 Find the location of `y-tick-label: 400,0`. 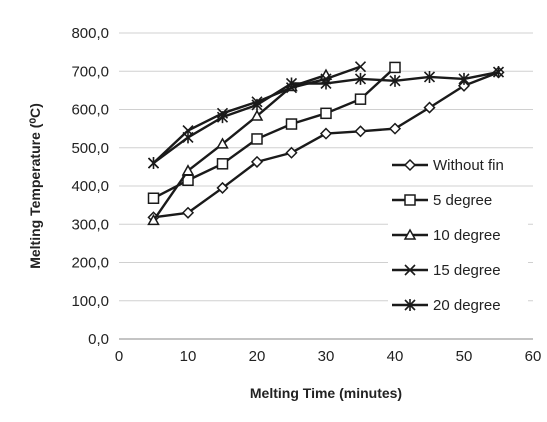

y-tick-label: 400,0 is located at coordinates (90, 186).